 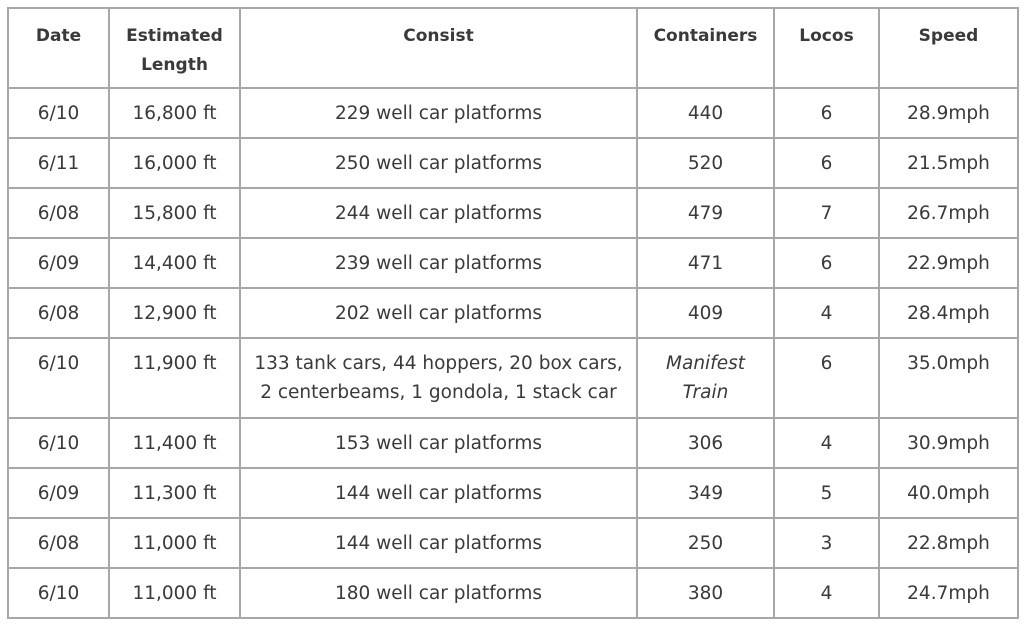 I want to click on cell-speed: 35.0mph, so click(x=948, y=378).